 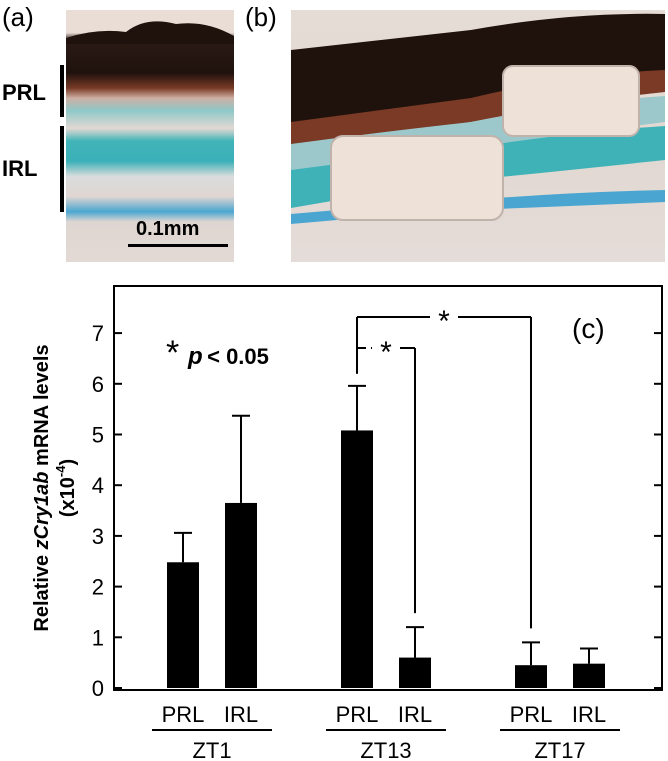 I want to click on x-group-label: ZT17, so click(x=559, y=749).